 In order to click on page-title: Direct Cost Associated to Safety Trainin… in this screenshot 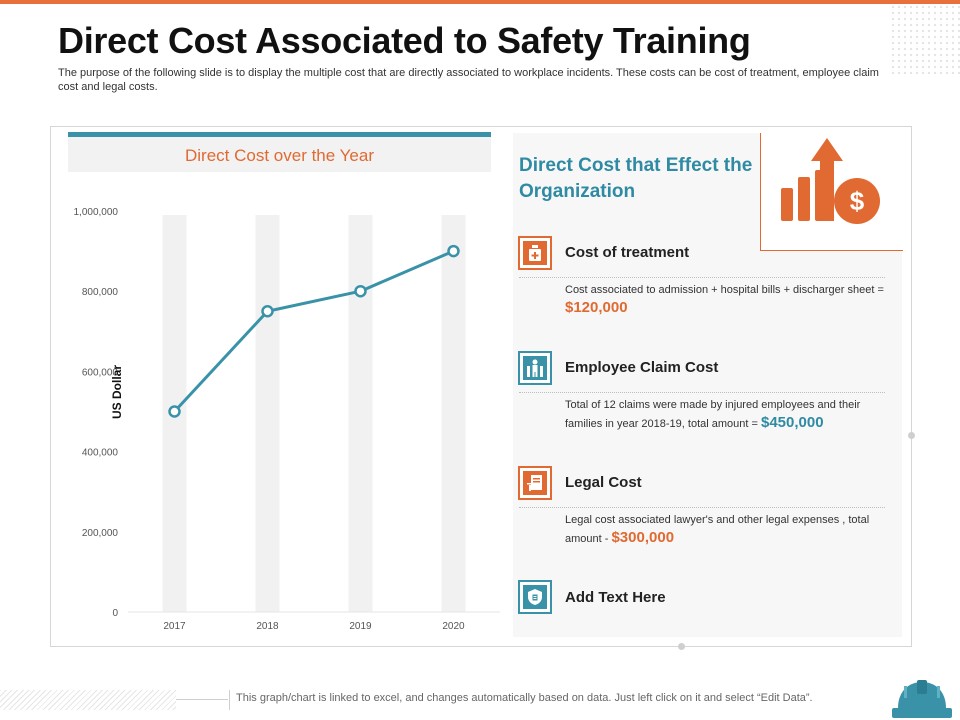, I will do `click(404, 40)`.